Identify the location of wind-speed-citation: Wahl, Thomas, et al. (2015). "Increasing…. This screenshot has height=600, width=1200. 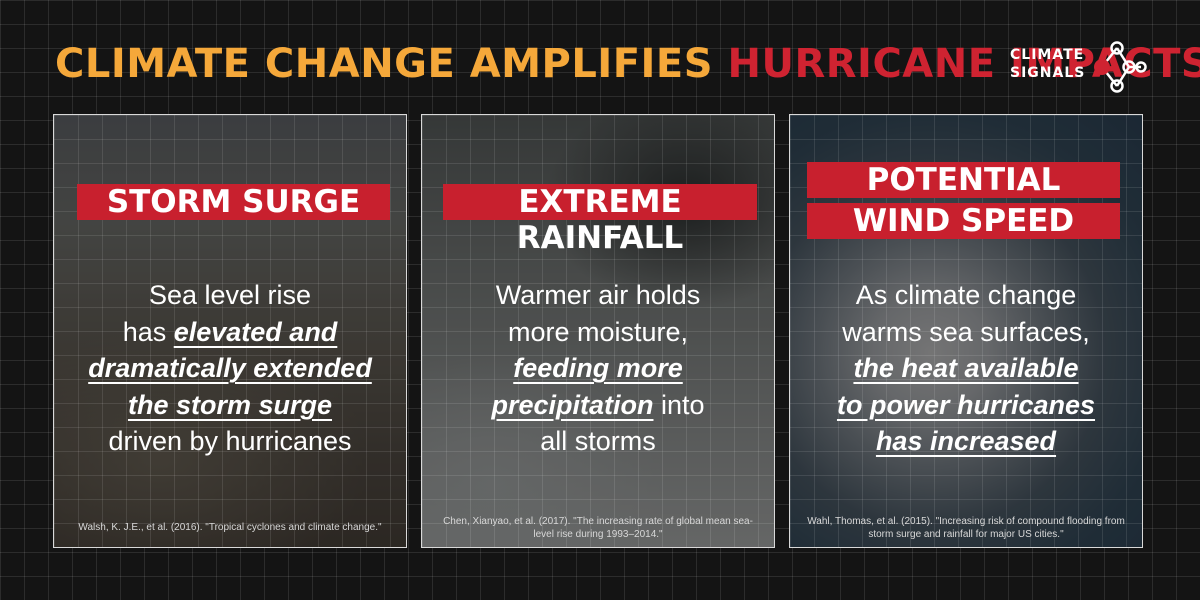
(966, 528).